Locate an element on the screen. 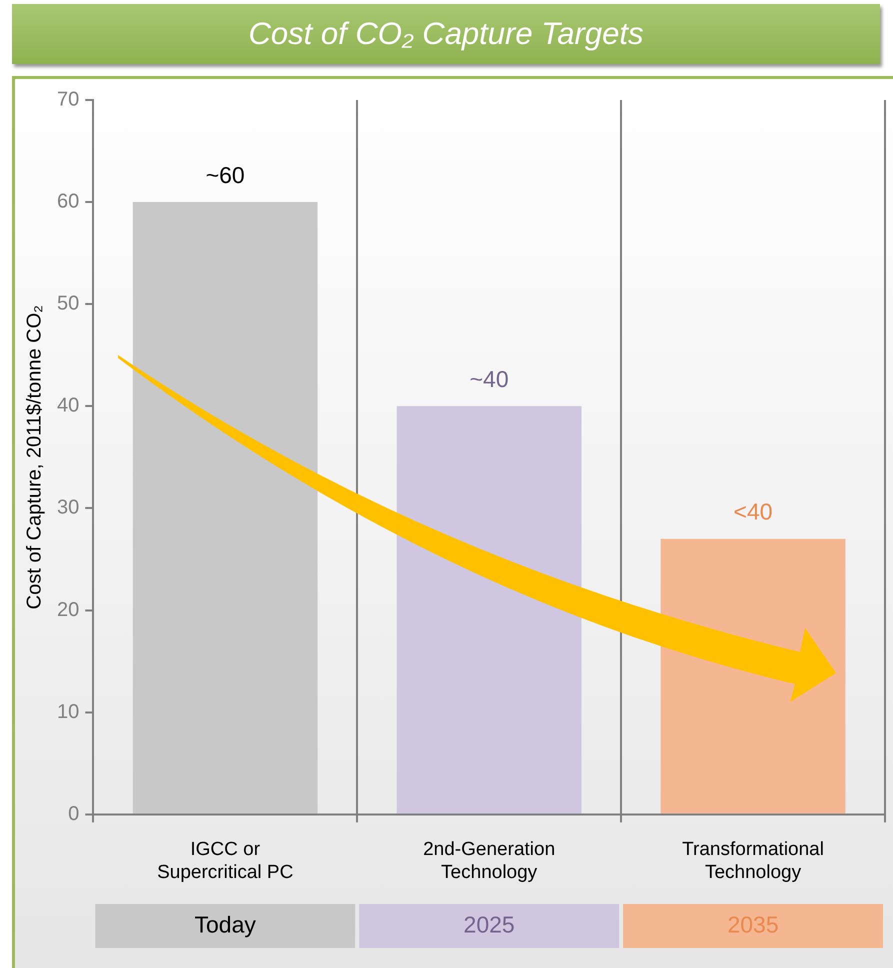  x-tick-label: Transformational Technology is located at coordinates (753, 861).